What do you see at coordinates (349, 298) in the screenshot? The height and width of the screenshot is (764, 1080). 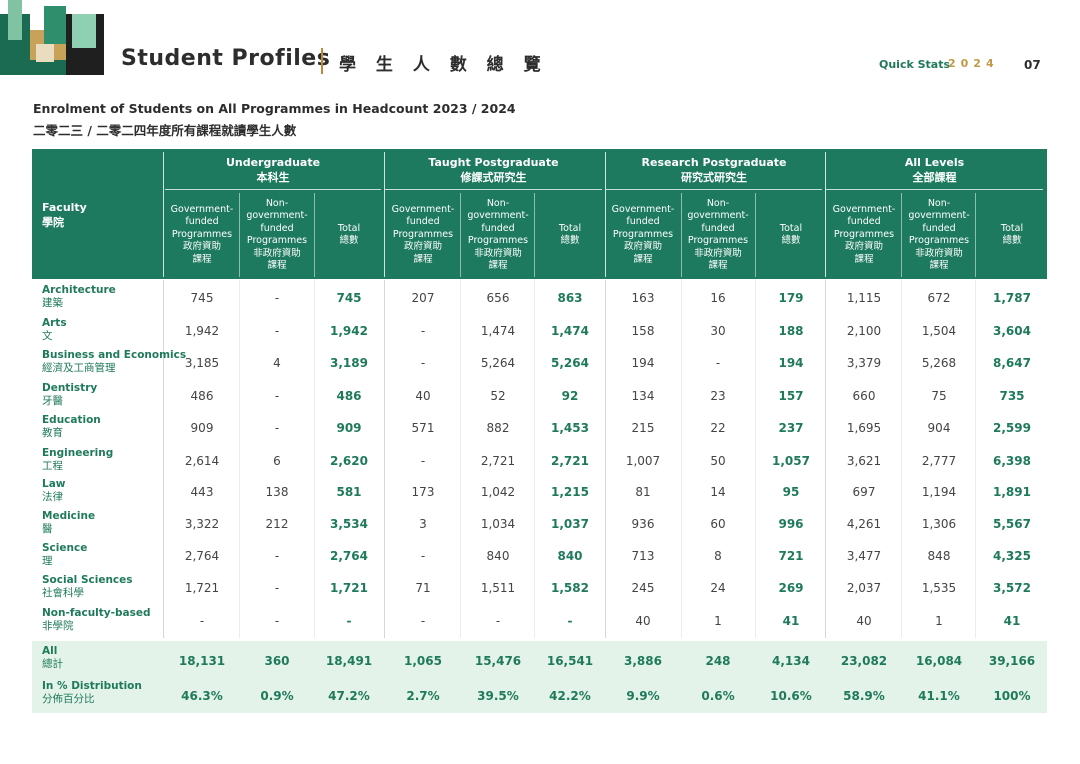 I see `table-cell: 745` at bounding box center [349, 298].